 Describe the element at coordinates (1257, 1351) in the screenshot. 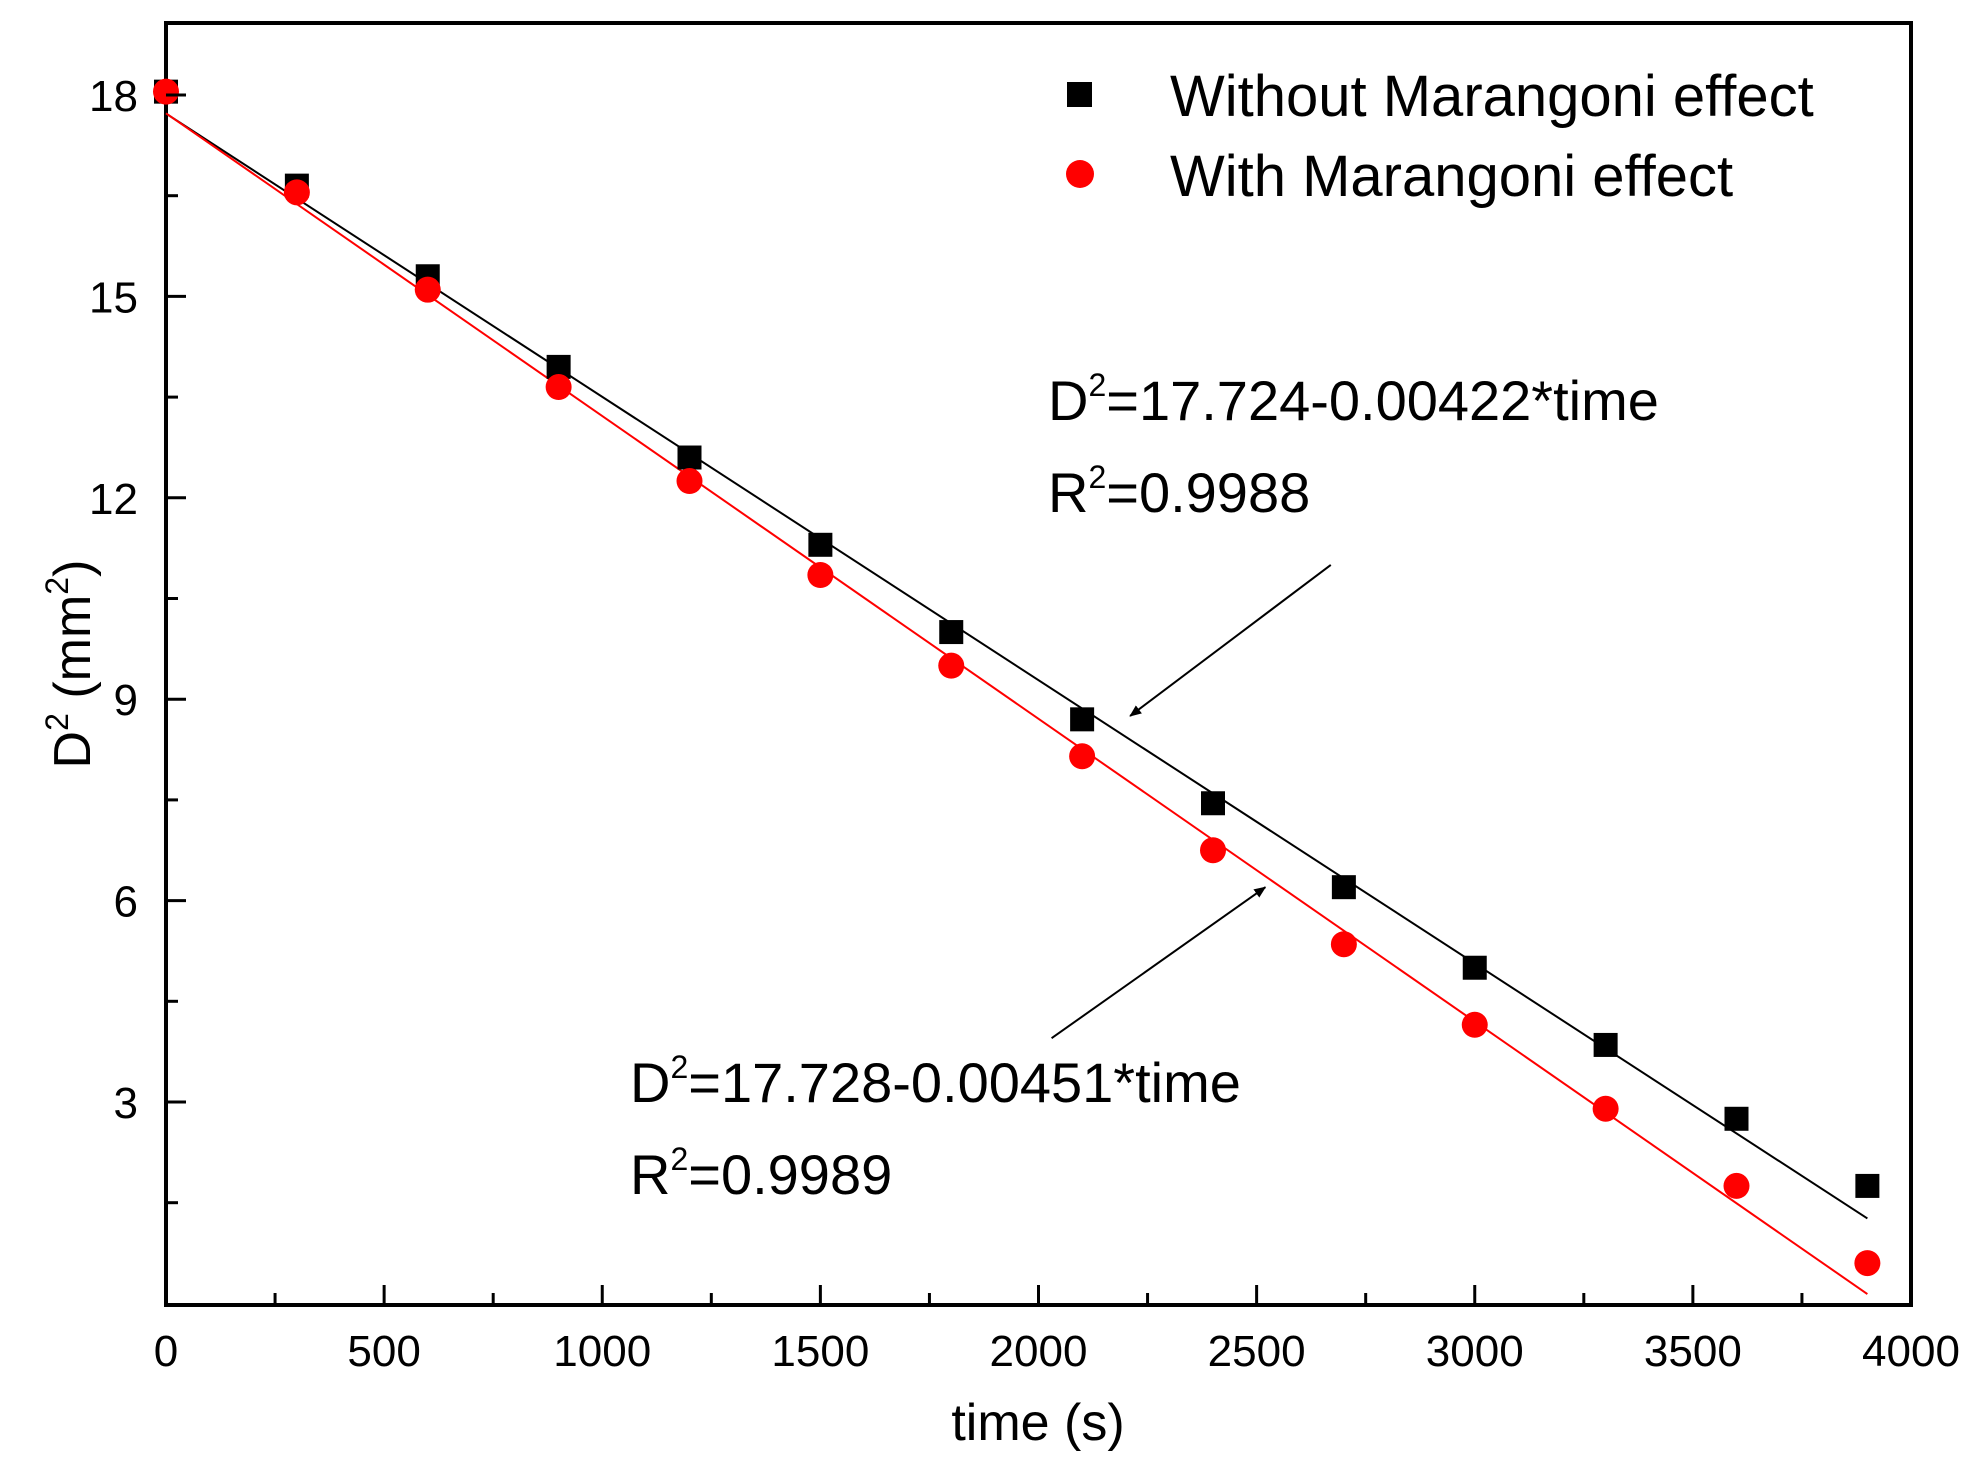

I see `x-tick-label-2500: 2500` at that location.